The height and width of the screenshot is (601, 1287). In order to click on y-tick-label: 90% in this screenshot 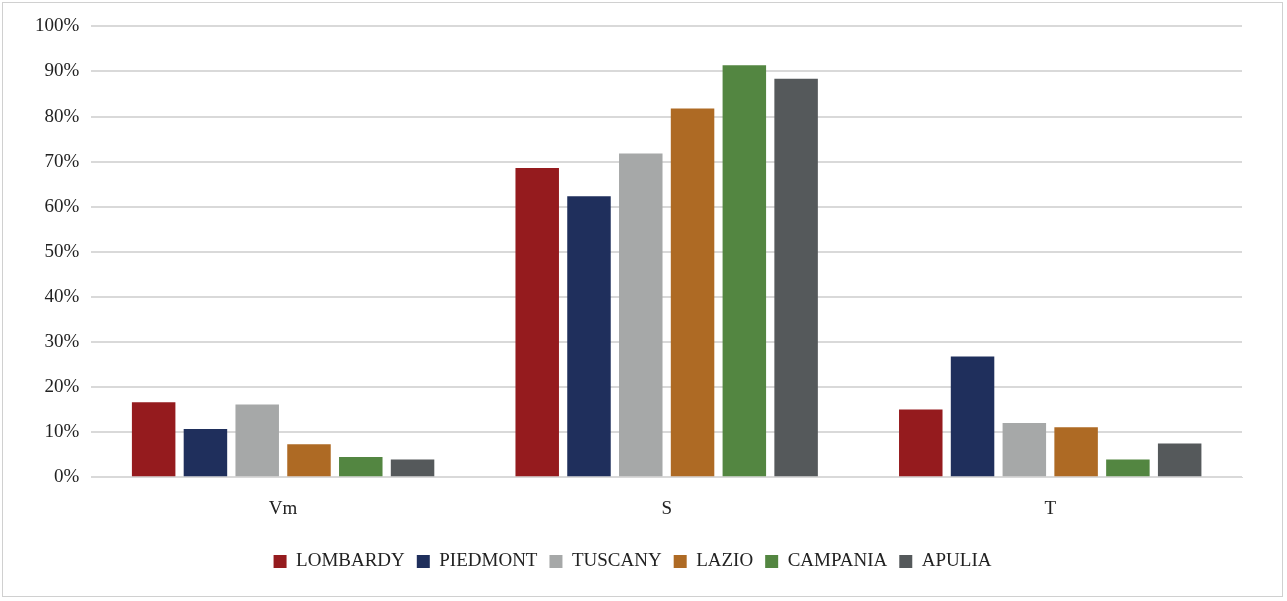, I will do `click(62, 70)`.